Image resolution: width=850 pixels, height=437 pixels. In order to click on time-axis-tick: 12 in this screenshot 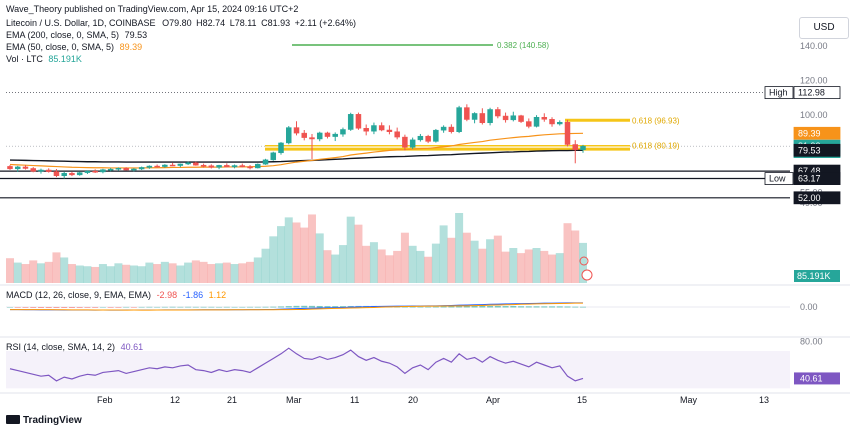, I will do `click(175, 400)`.